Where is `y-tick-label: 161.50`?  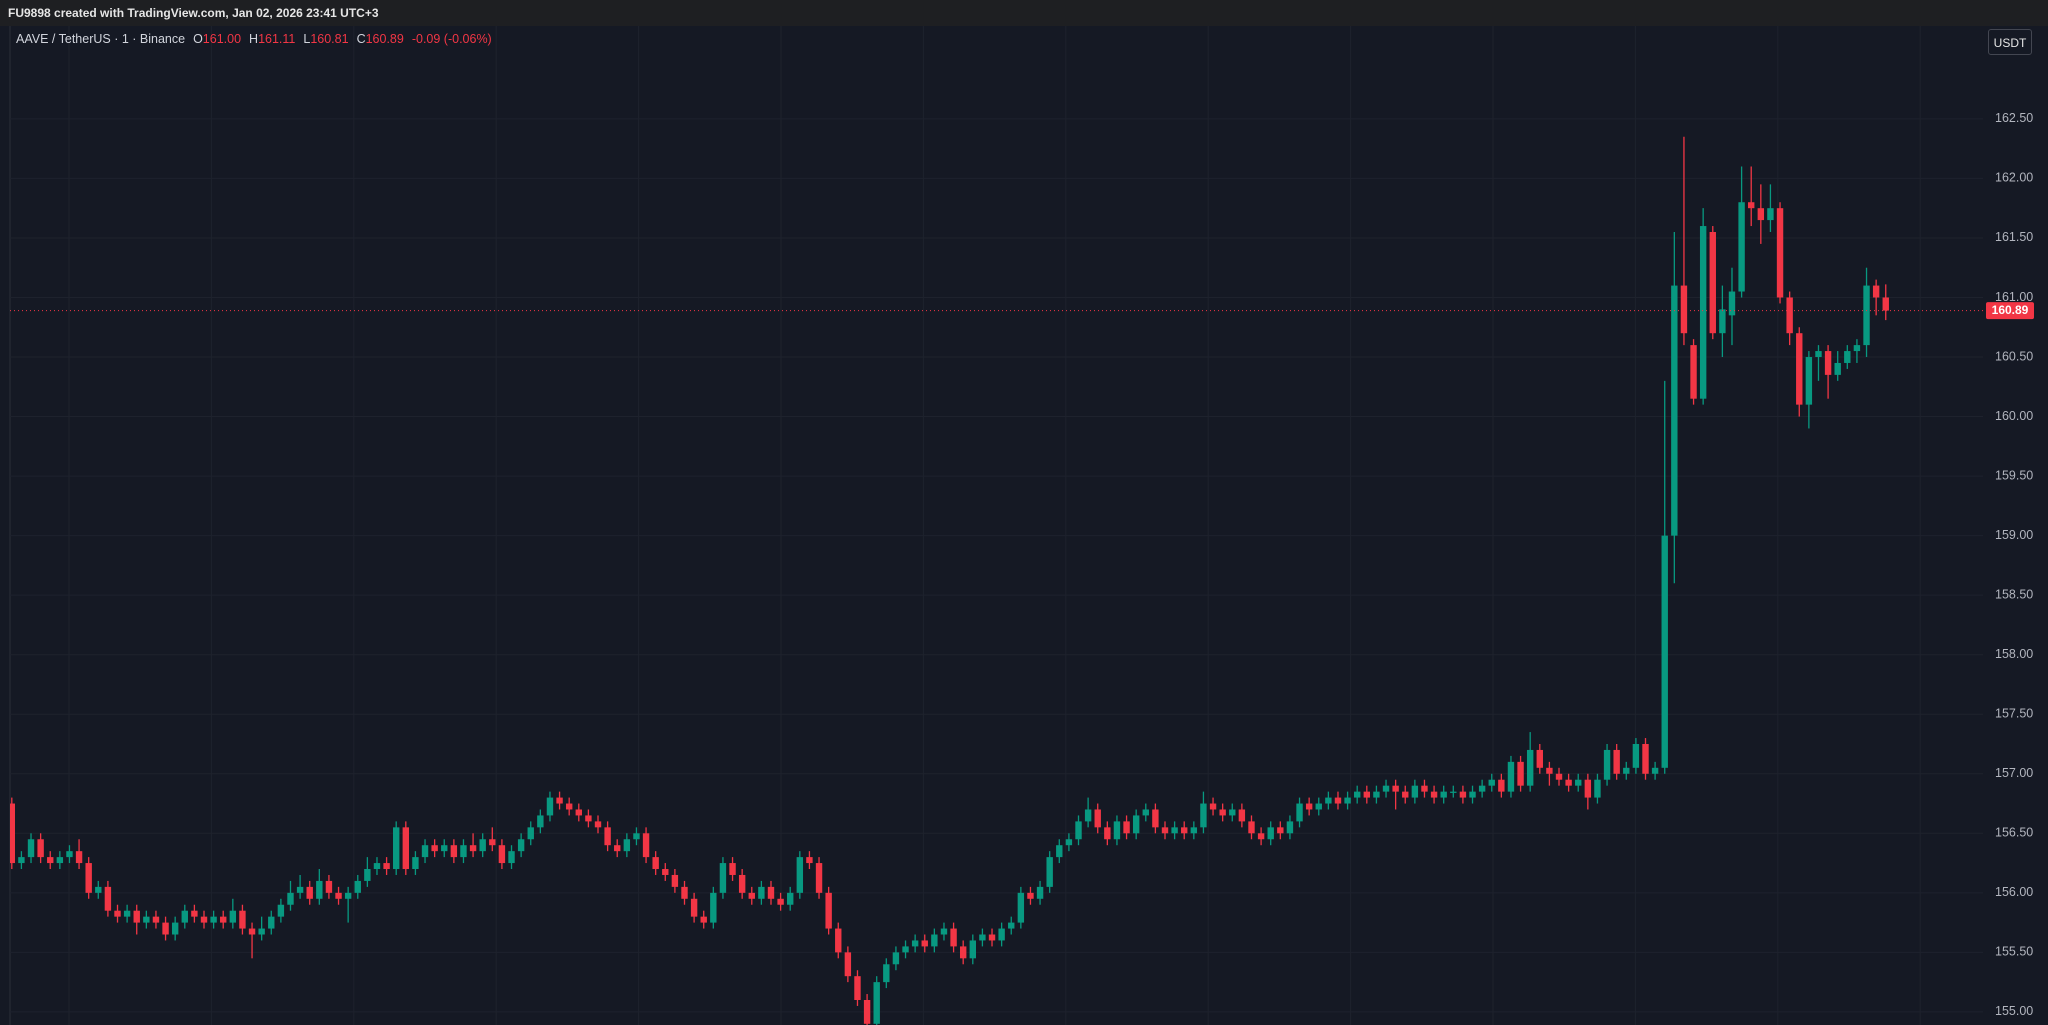
y-tick-label: 161.50 is located at coordinates (2014, 237).